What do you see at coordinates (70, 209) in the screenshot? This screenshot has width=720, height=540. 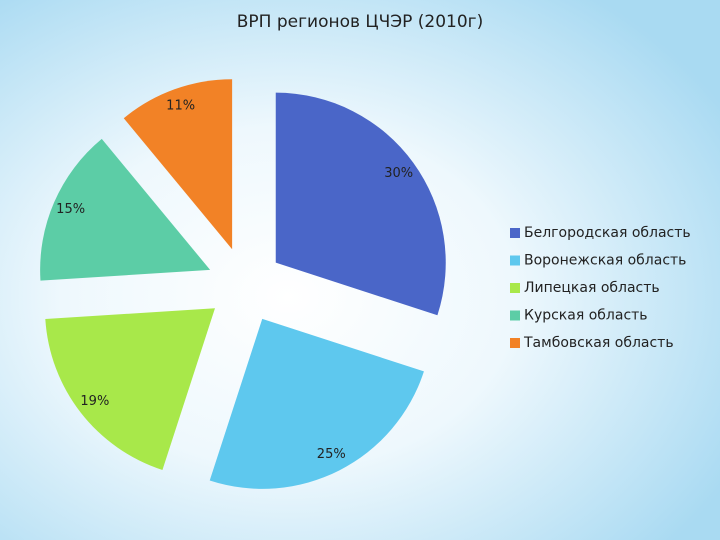 I see `data-label: 15%` at bounding box center [70, 209].